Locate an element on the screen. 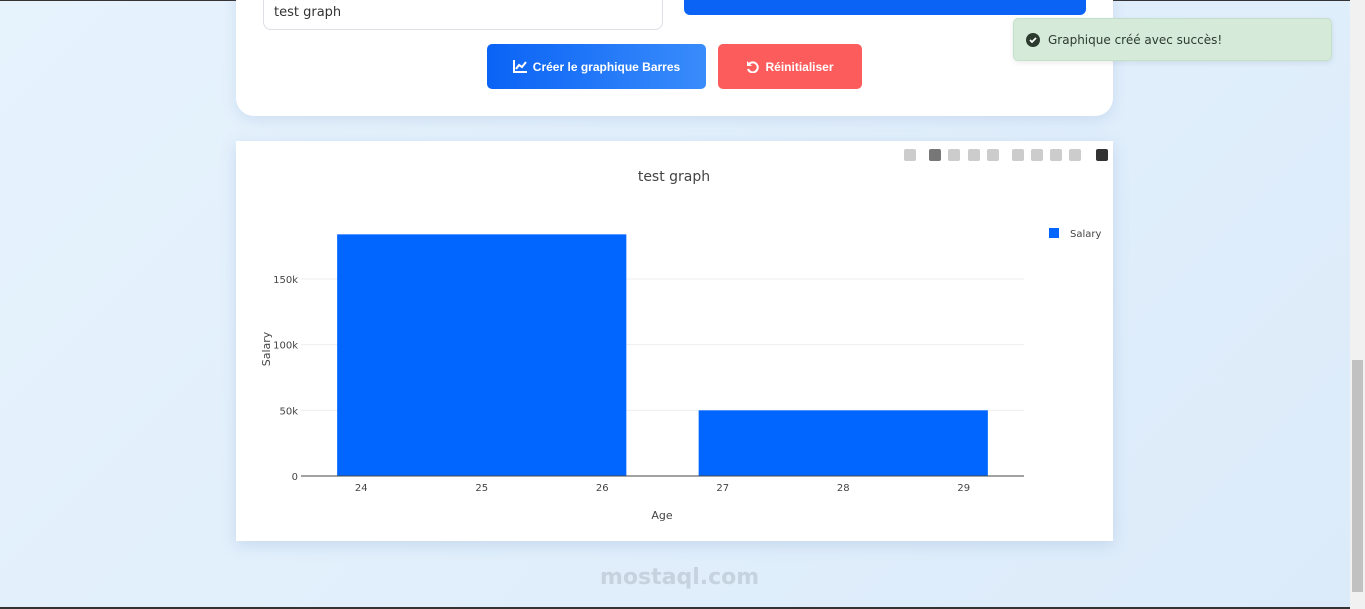 Image resolution: width=1365 pixels, height=609 pixels. y-tick-label: 50k is located at coordinates (288, 411).